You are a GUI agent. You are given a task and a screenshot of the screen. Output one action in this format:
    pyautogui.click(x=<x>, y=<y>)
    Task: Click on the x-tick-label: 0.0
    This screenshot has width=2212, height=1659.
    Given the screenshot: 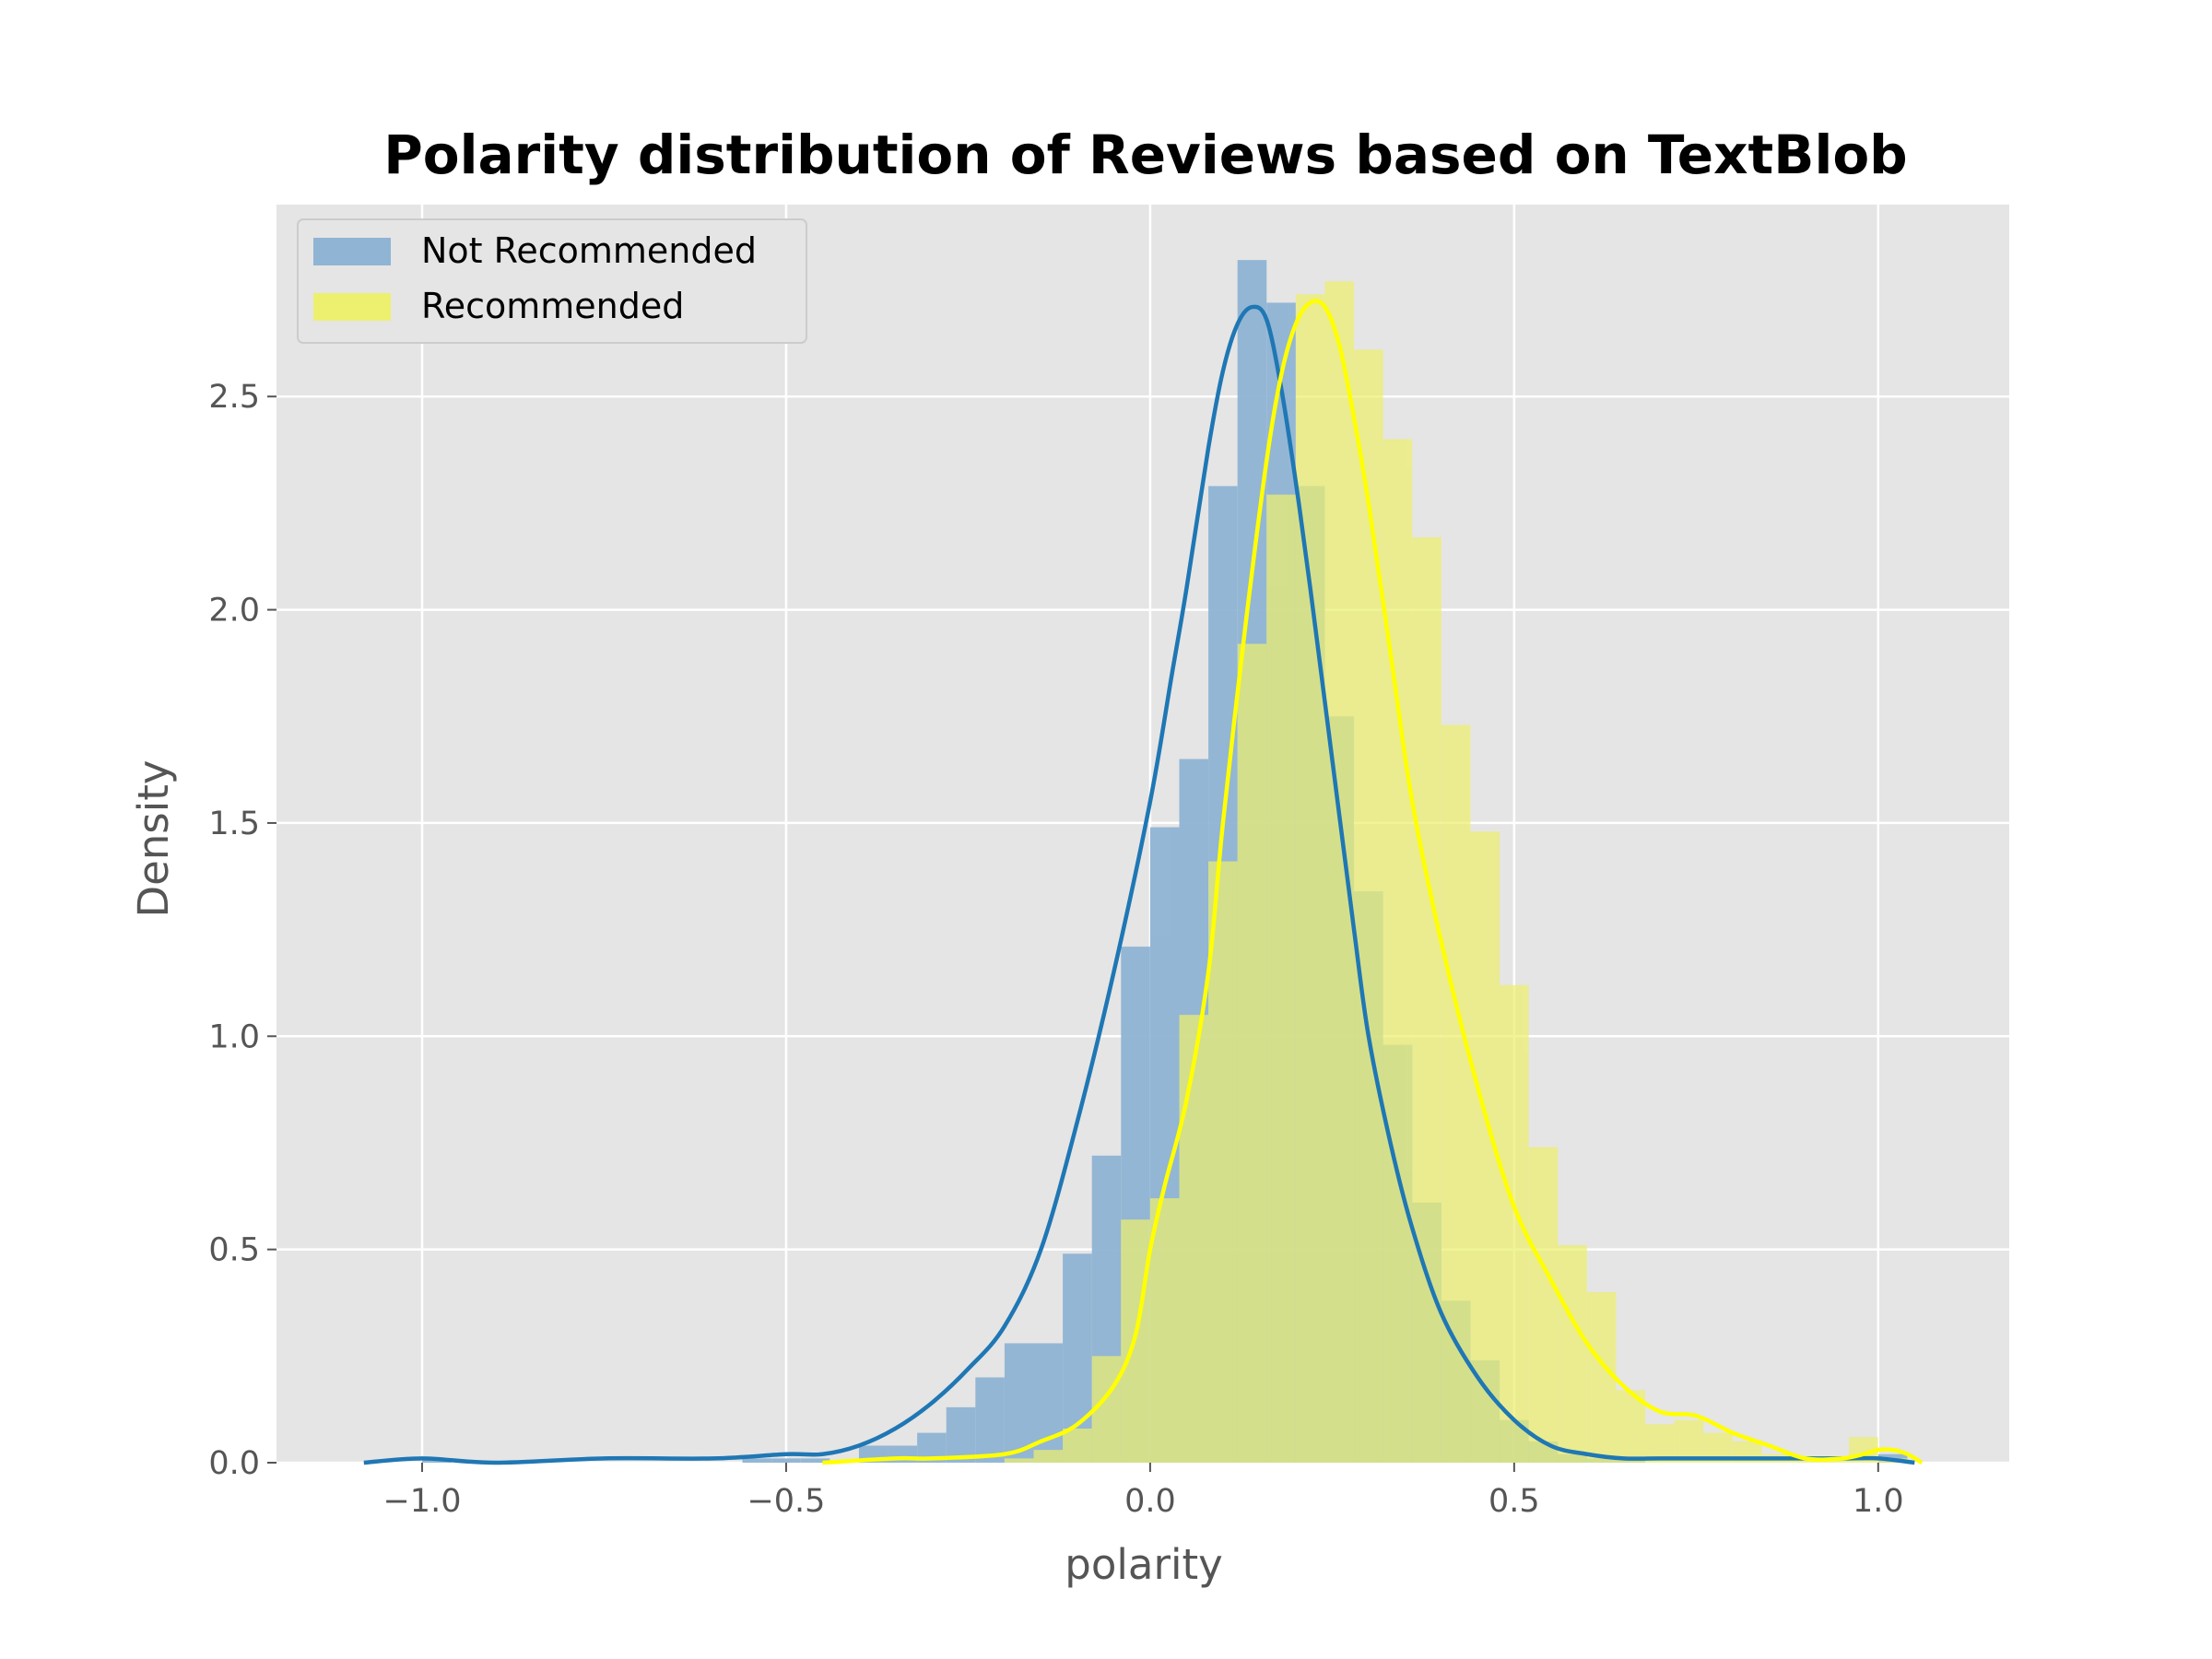 What is the action you would take?
    pyautogui.click(x=1150, y=1501)
    